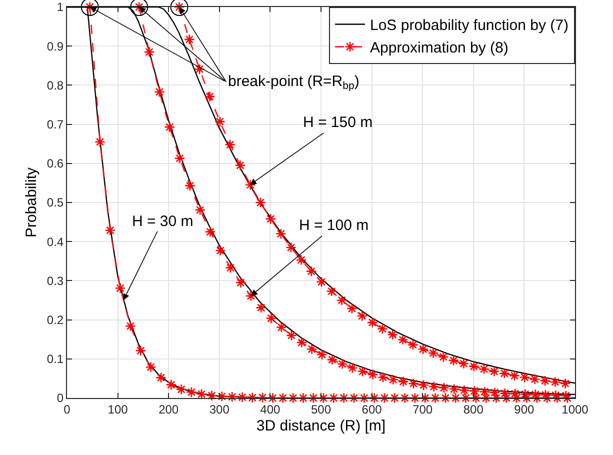  Describe the element at coordinates (338, 122) in the screenshot. I see `annotation: H = 150 m` at that location.